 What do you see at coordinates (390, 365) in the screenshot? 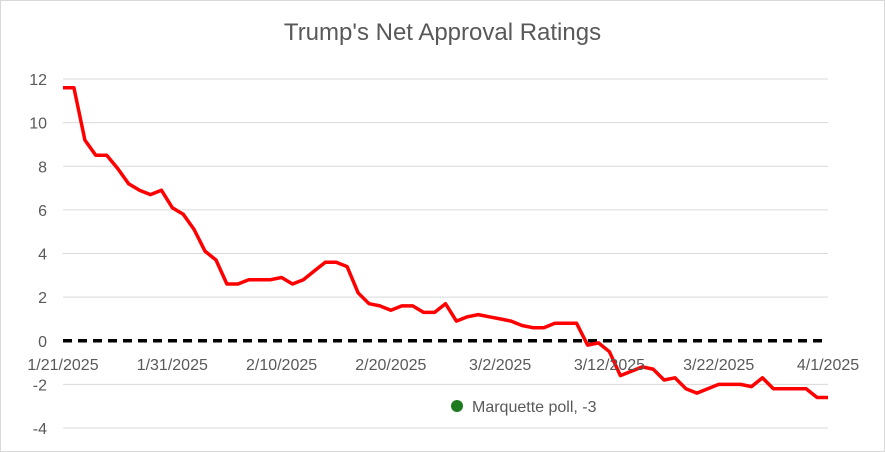
I see `x-tick-label: 2/20/2025` at bounding box center [390, 365].